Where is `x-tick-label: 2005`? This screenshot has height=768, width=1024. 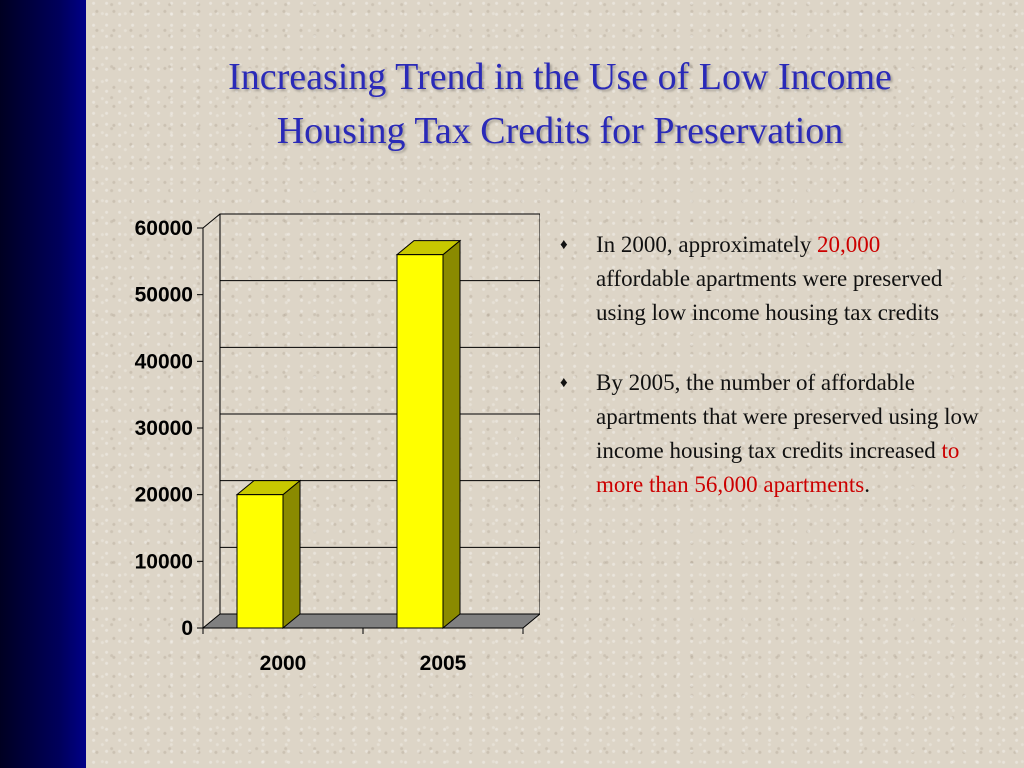 x-tick-label: 2005 is located at coordinates (443, 663).